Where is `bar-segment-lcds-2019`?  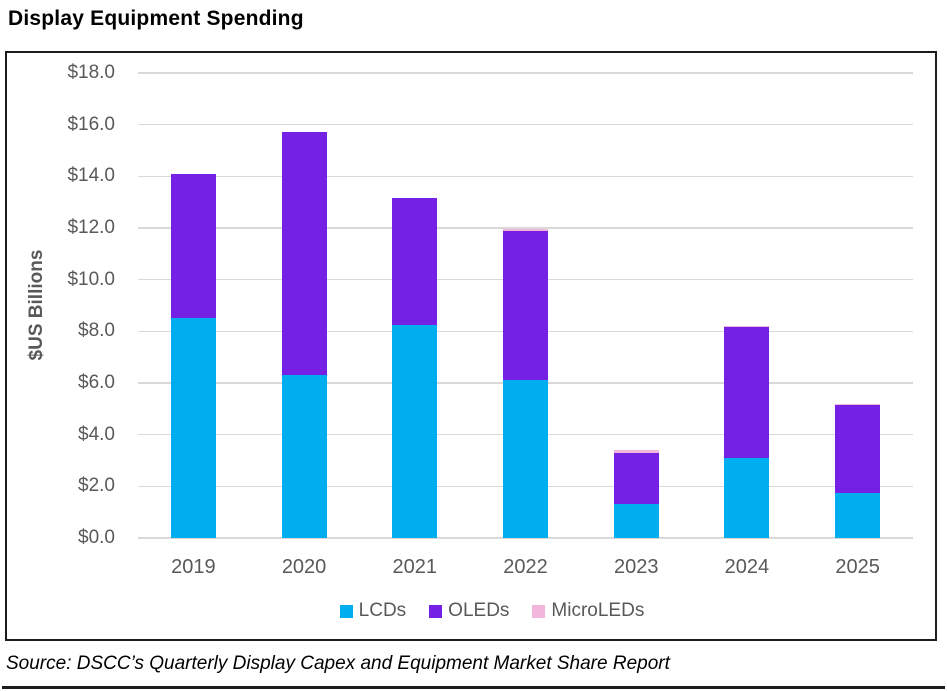
bar-segment-lcds-2019 is located at coordinates (193, 428).